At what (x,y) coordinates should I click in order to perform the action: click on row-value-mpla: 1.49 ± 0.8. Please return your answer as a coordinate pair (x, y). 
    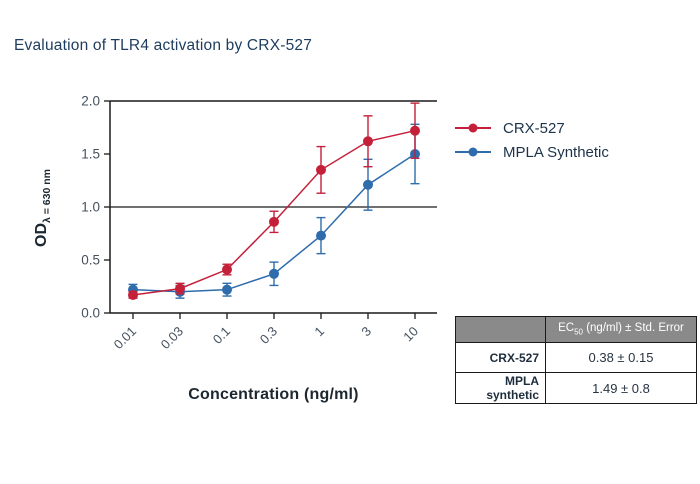
    Looking at the image, I should click on (621, 388).